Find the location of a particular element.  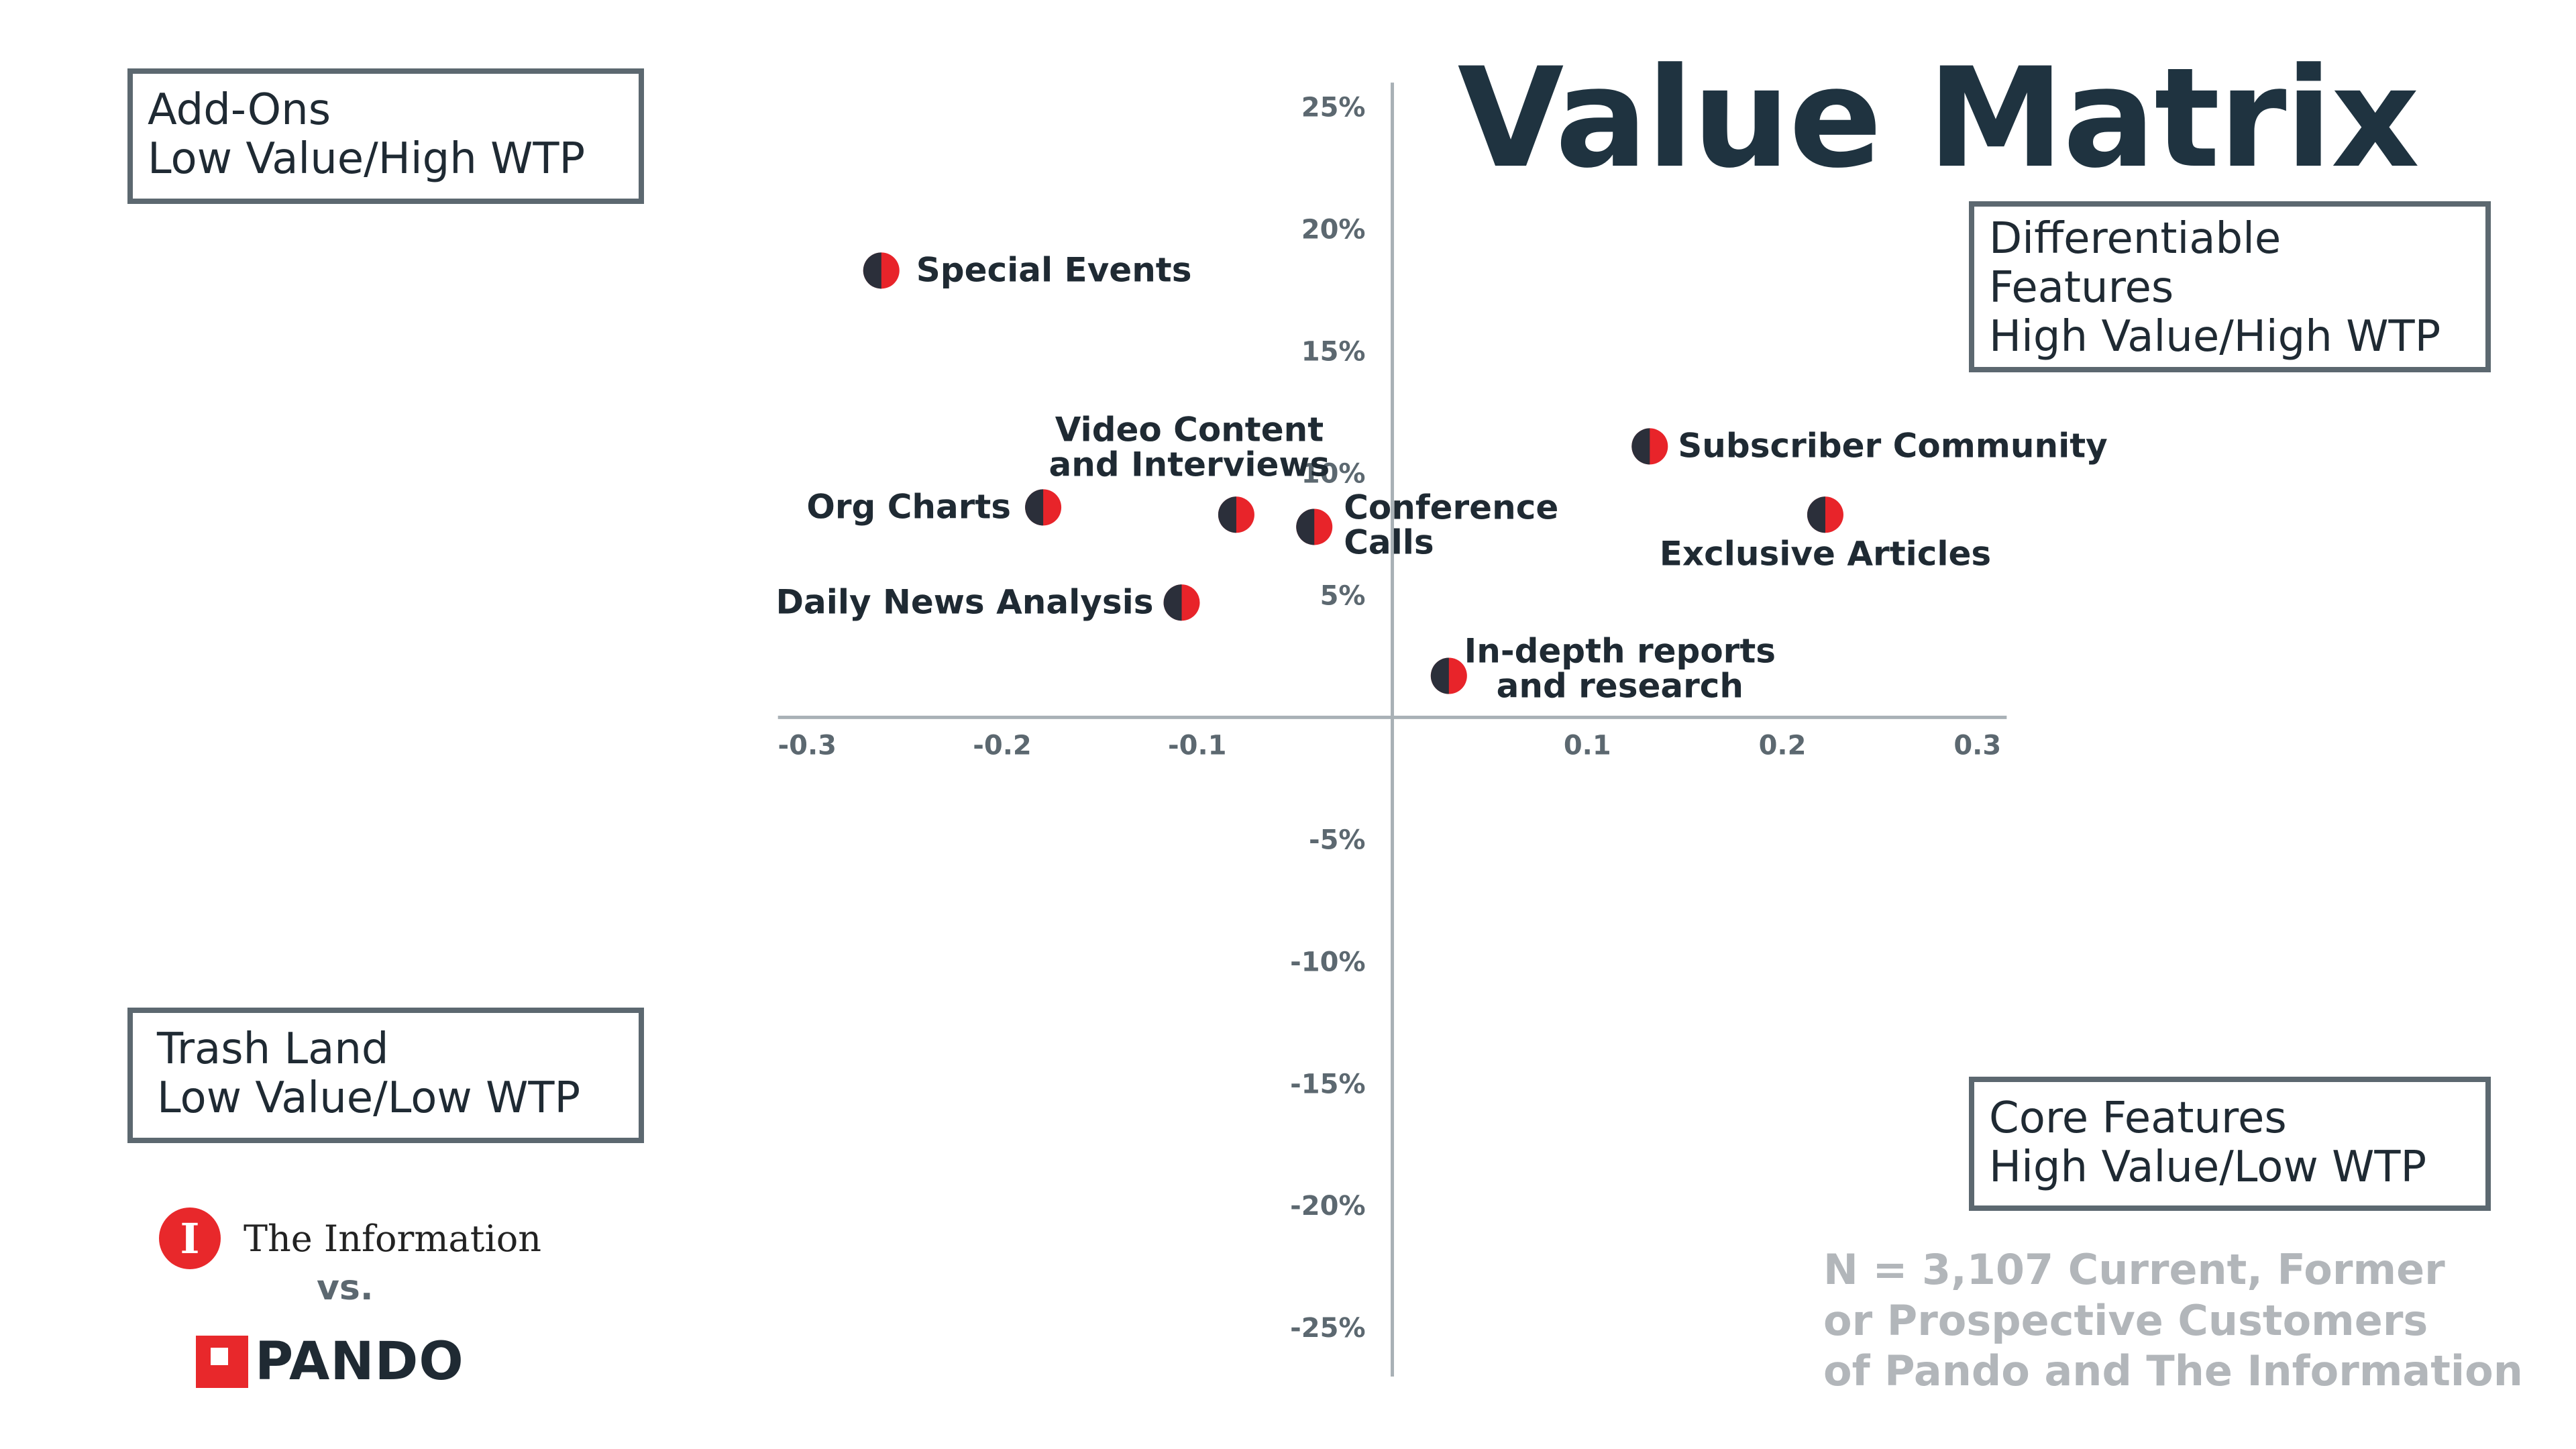

versus-label: vs. is located at coordinates (345, 1288).